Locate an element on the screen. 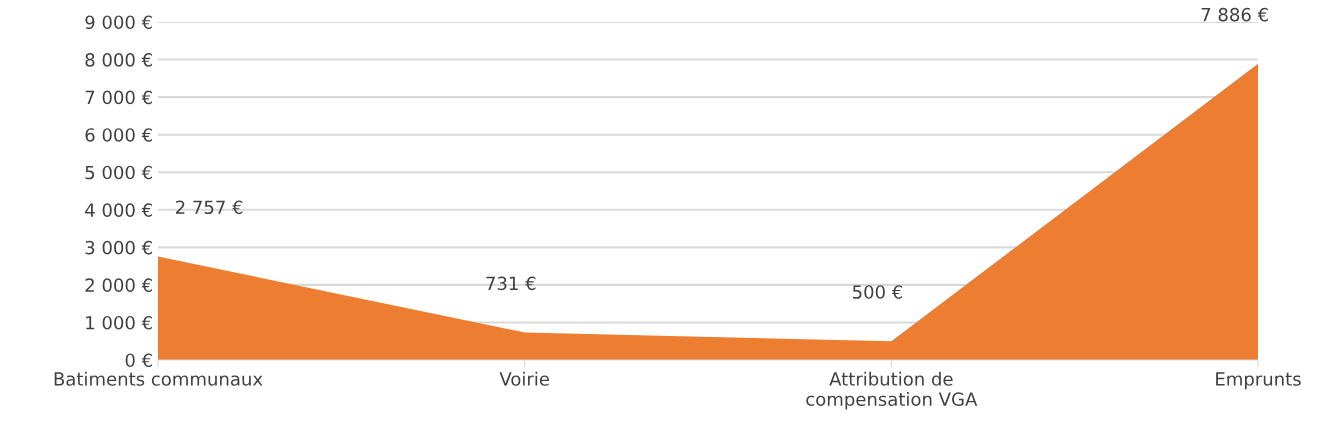 The height and width of the screenshot is (430, 1323). x-tick-label: Voirie is located at coordinates (524, 378).